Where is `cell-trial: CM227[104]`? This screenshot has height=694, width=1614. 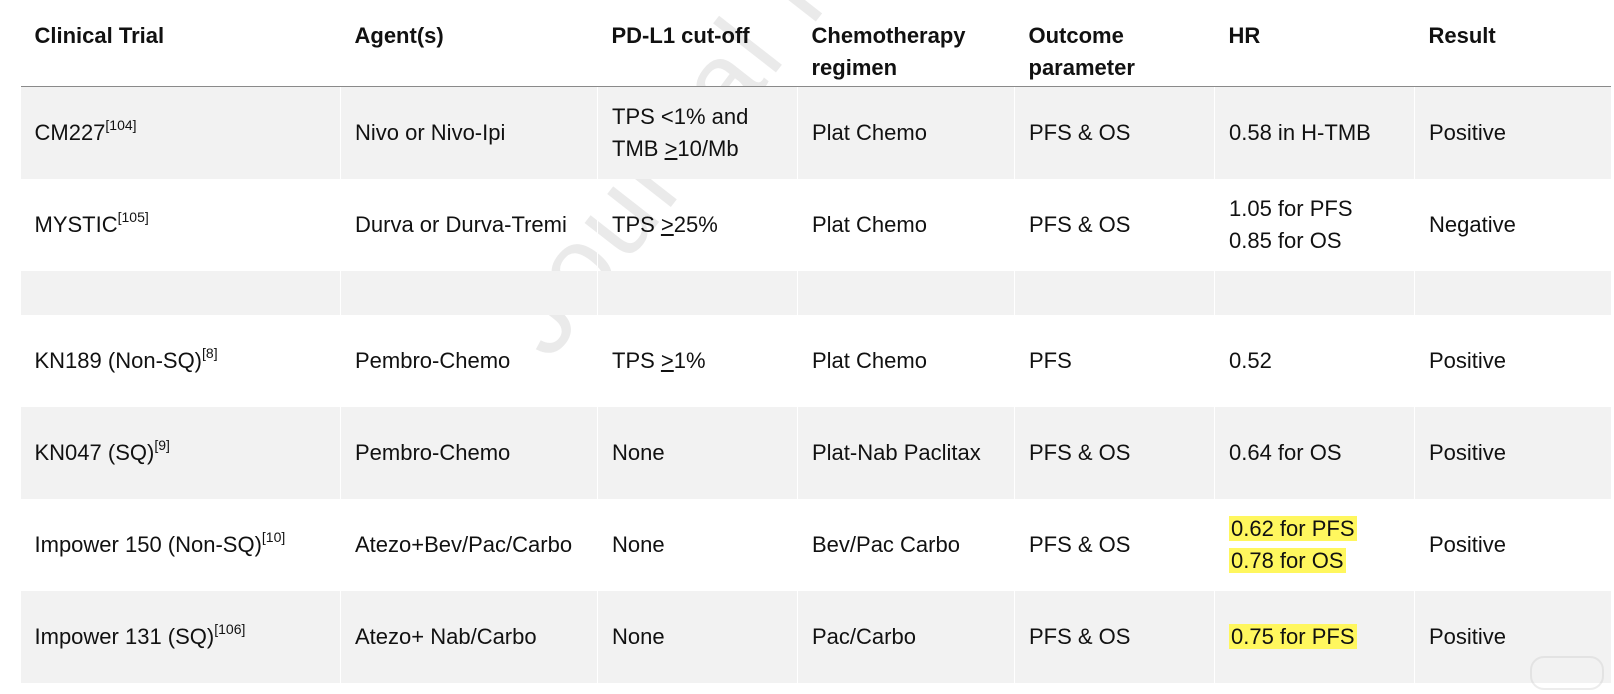 cell-trial: CM227[104] is located at coordinates (180, 132).